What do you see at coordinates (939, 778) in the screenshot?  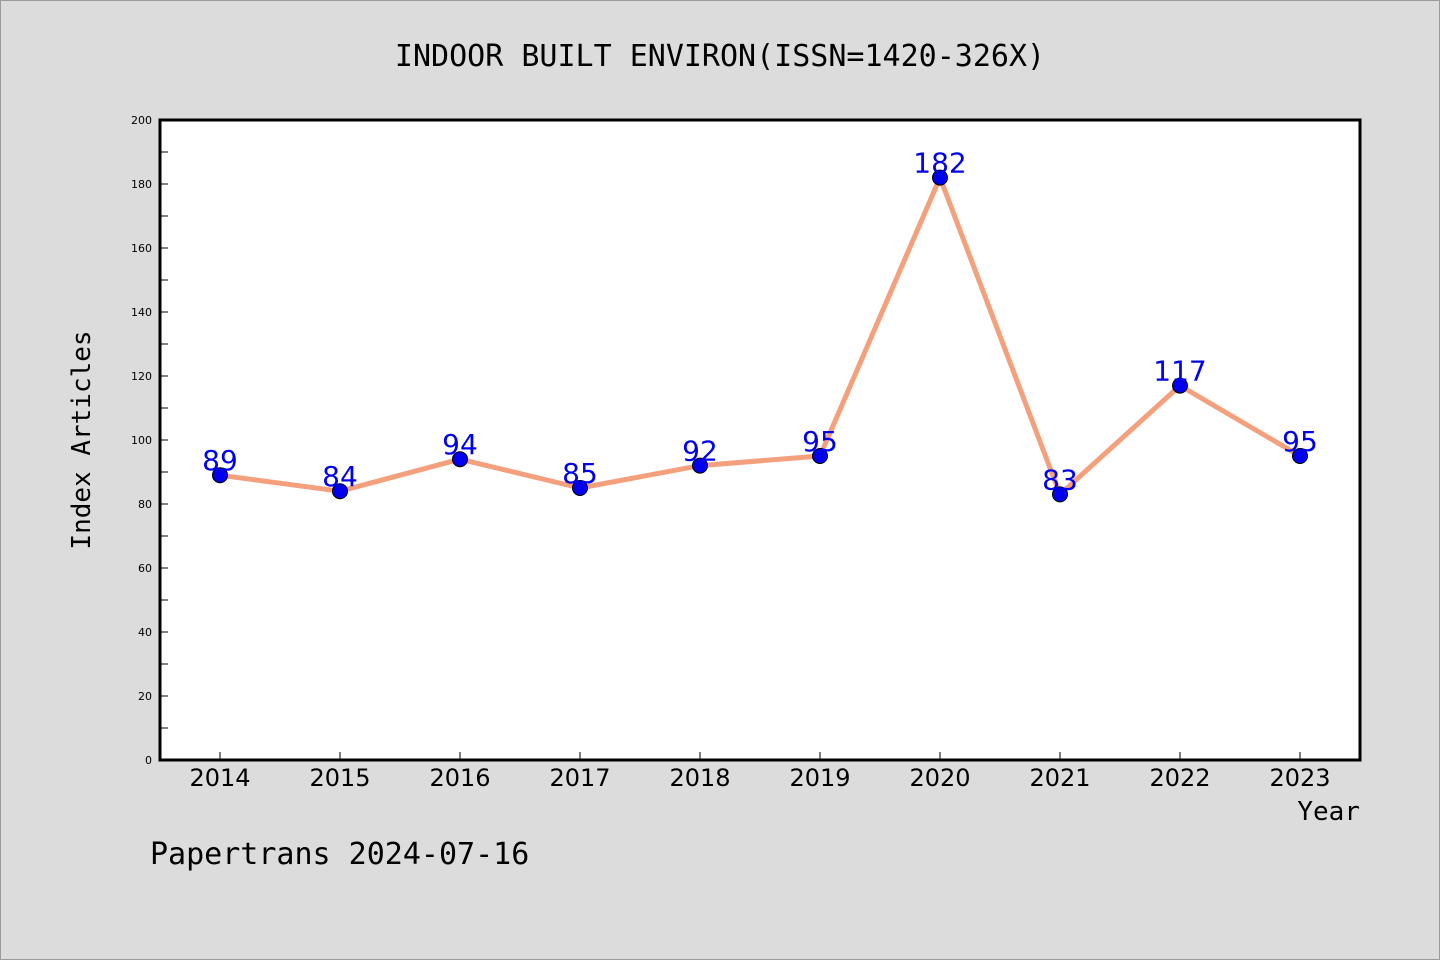 I see `x-tick-label: 2020` at bounding box center [939, 778].